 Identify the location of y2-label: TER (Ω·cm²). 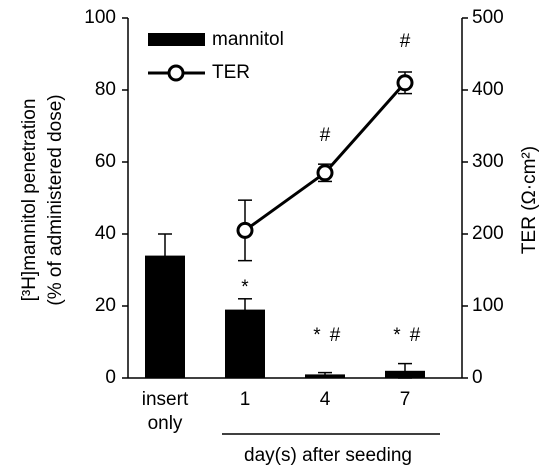
(529, 200).